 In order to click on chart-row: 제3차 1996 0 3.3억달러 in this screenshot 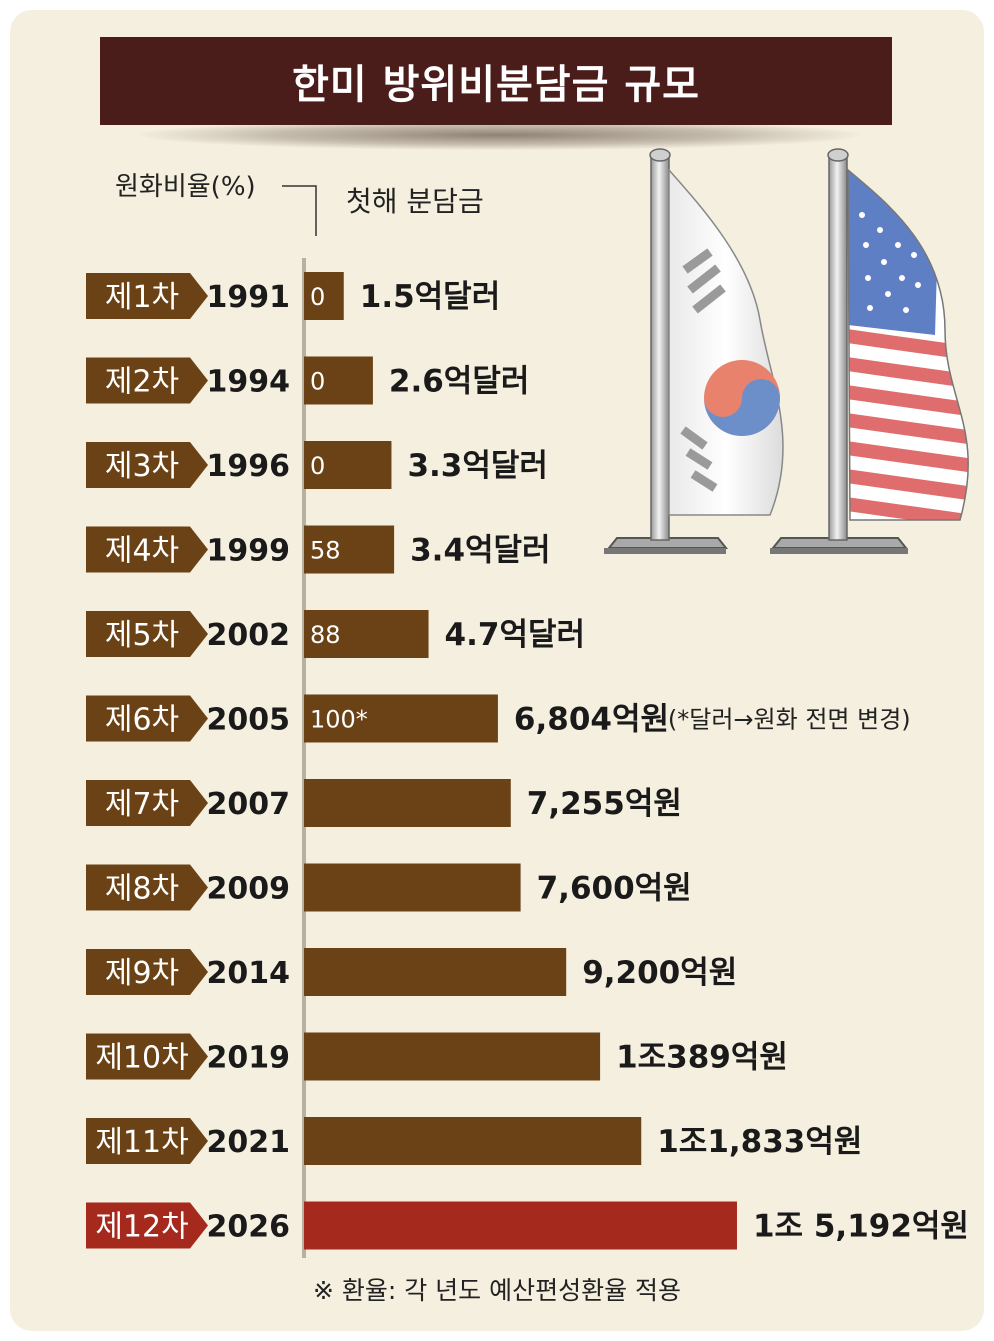, I will do `click(317, 465)`.